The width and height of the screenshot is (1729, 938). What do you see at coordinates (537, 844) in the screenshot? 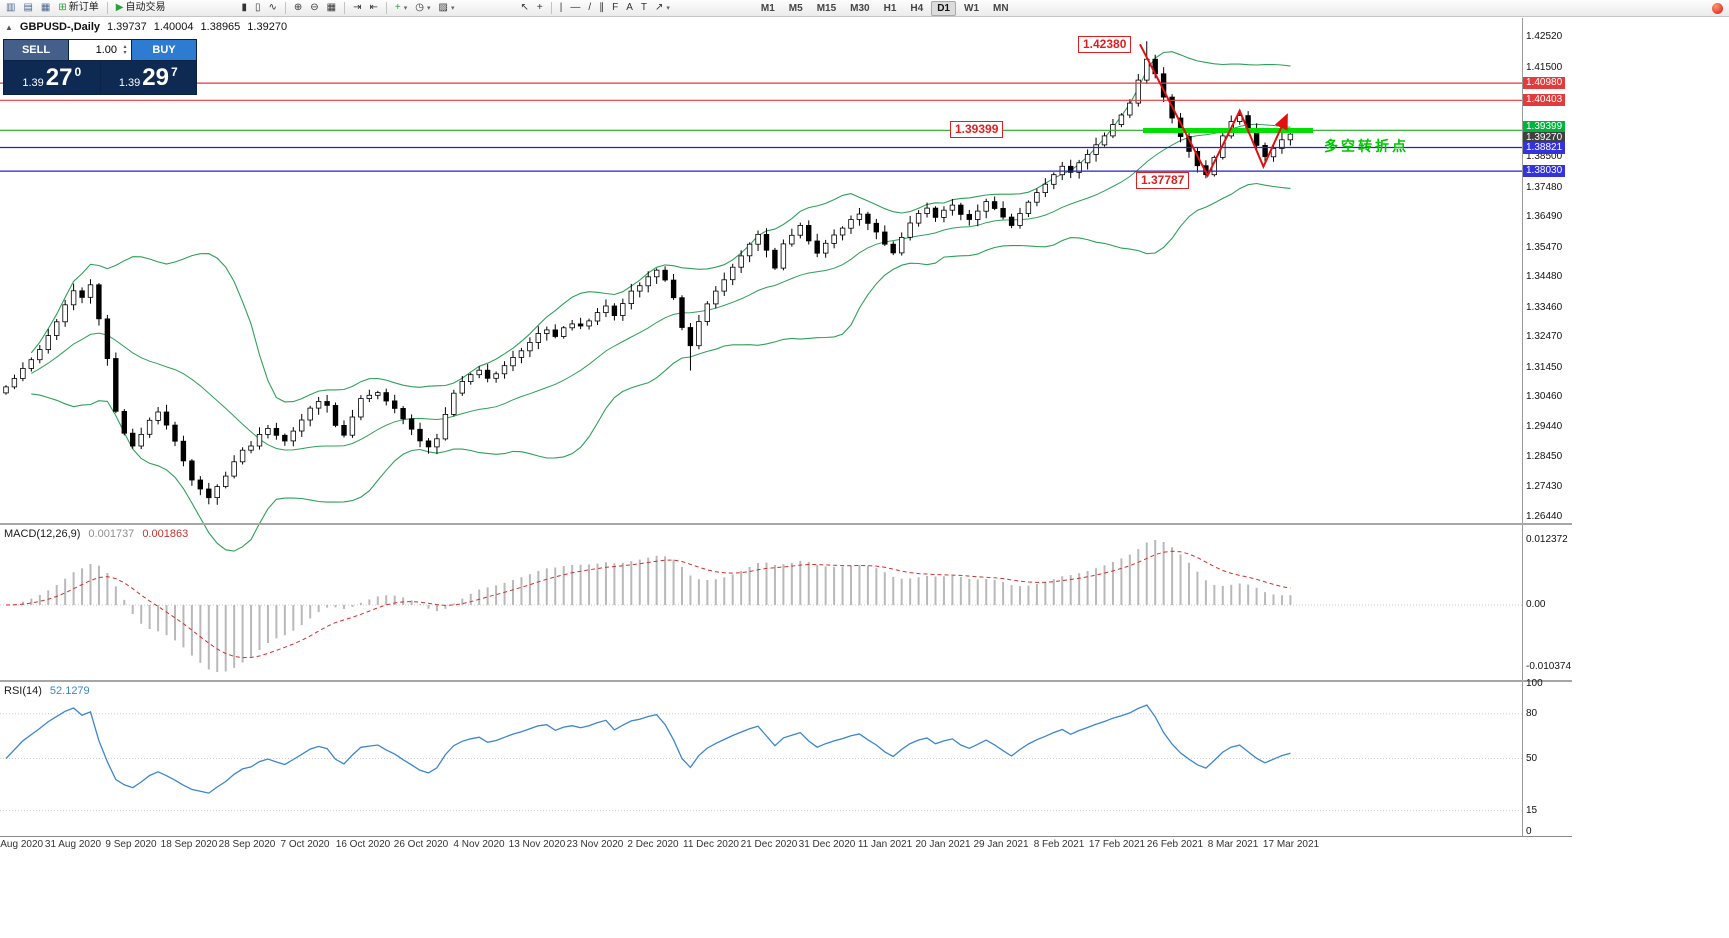
I see `date-label: 13 Nov 2020` at bounding box center [537, 844].